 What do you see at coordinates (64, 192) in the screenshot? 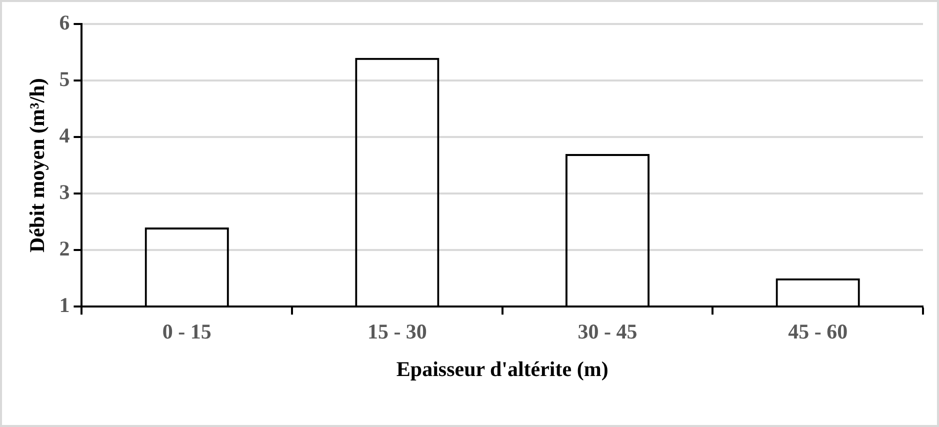
I see `y-tick-label: 3` at bounding box center [64, 192].